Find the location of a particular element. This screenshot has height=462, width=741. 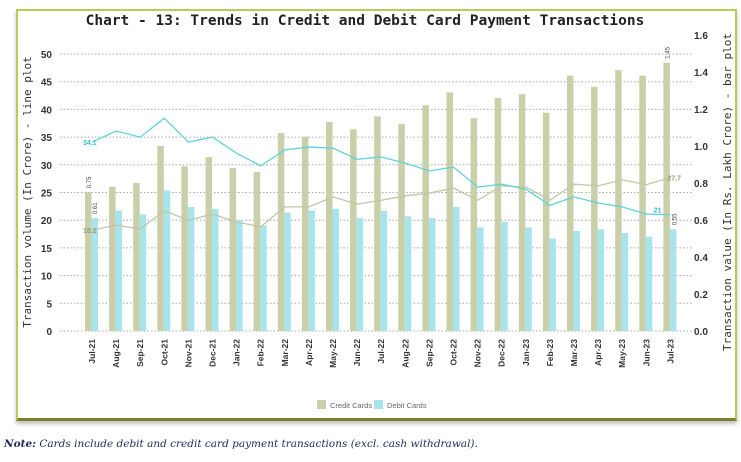

x-tick-label: May-23 is located at coordinates (622, 353).